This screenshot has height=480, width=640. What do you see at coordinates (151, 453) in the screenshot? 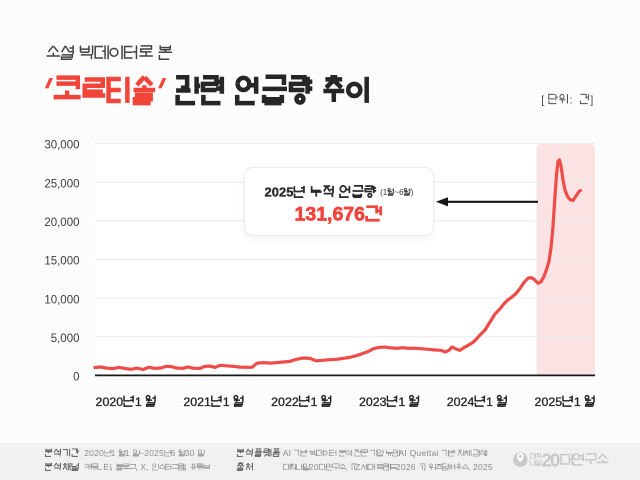
I see `svg-text: ~2025` at bounding box center [151, 453].